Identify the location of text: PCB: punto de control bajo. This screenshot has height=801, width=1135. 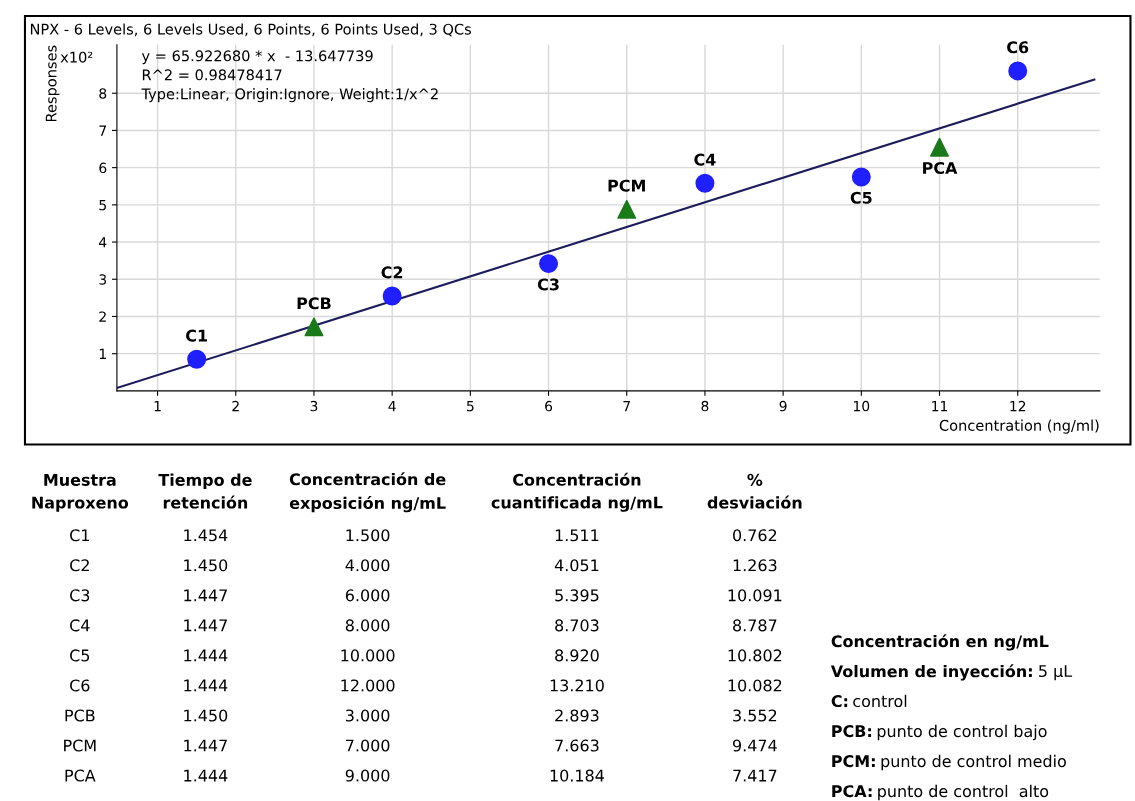
(939, 732).